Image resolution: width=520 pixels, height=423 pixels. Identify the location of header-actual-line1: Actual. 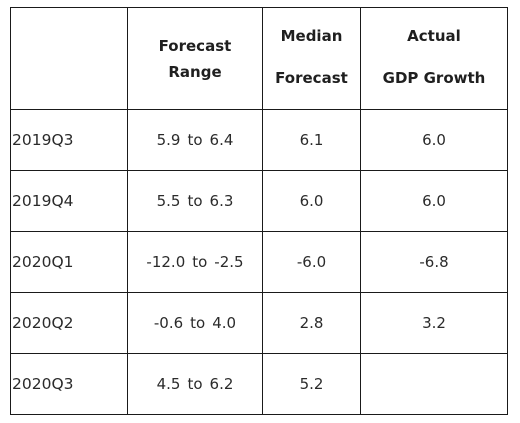
(434, 35).